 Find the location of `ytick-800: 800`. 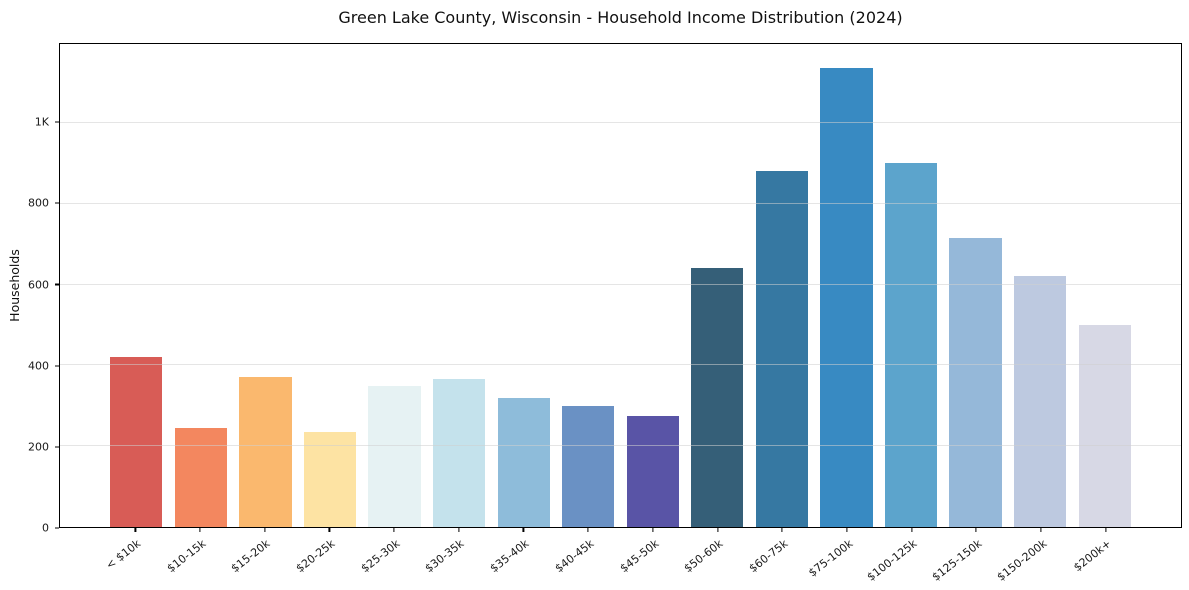

ytick-800: 800 is located at coordinates (43, 203).